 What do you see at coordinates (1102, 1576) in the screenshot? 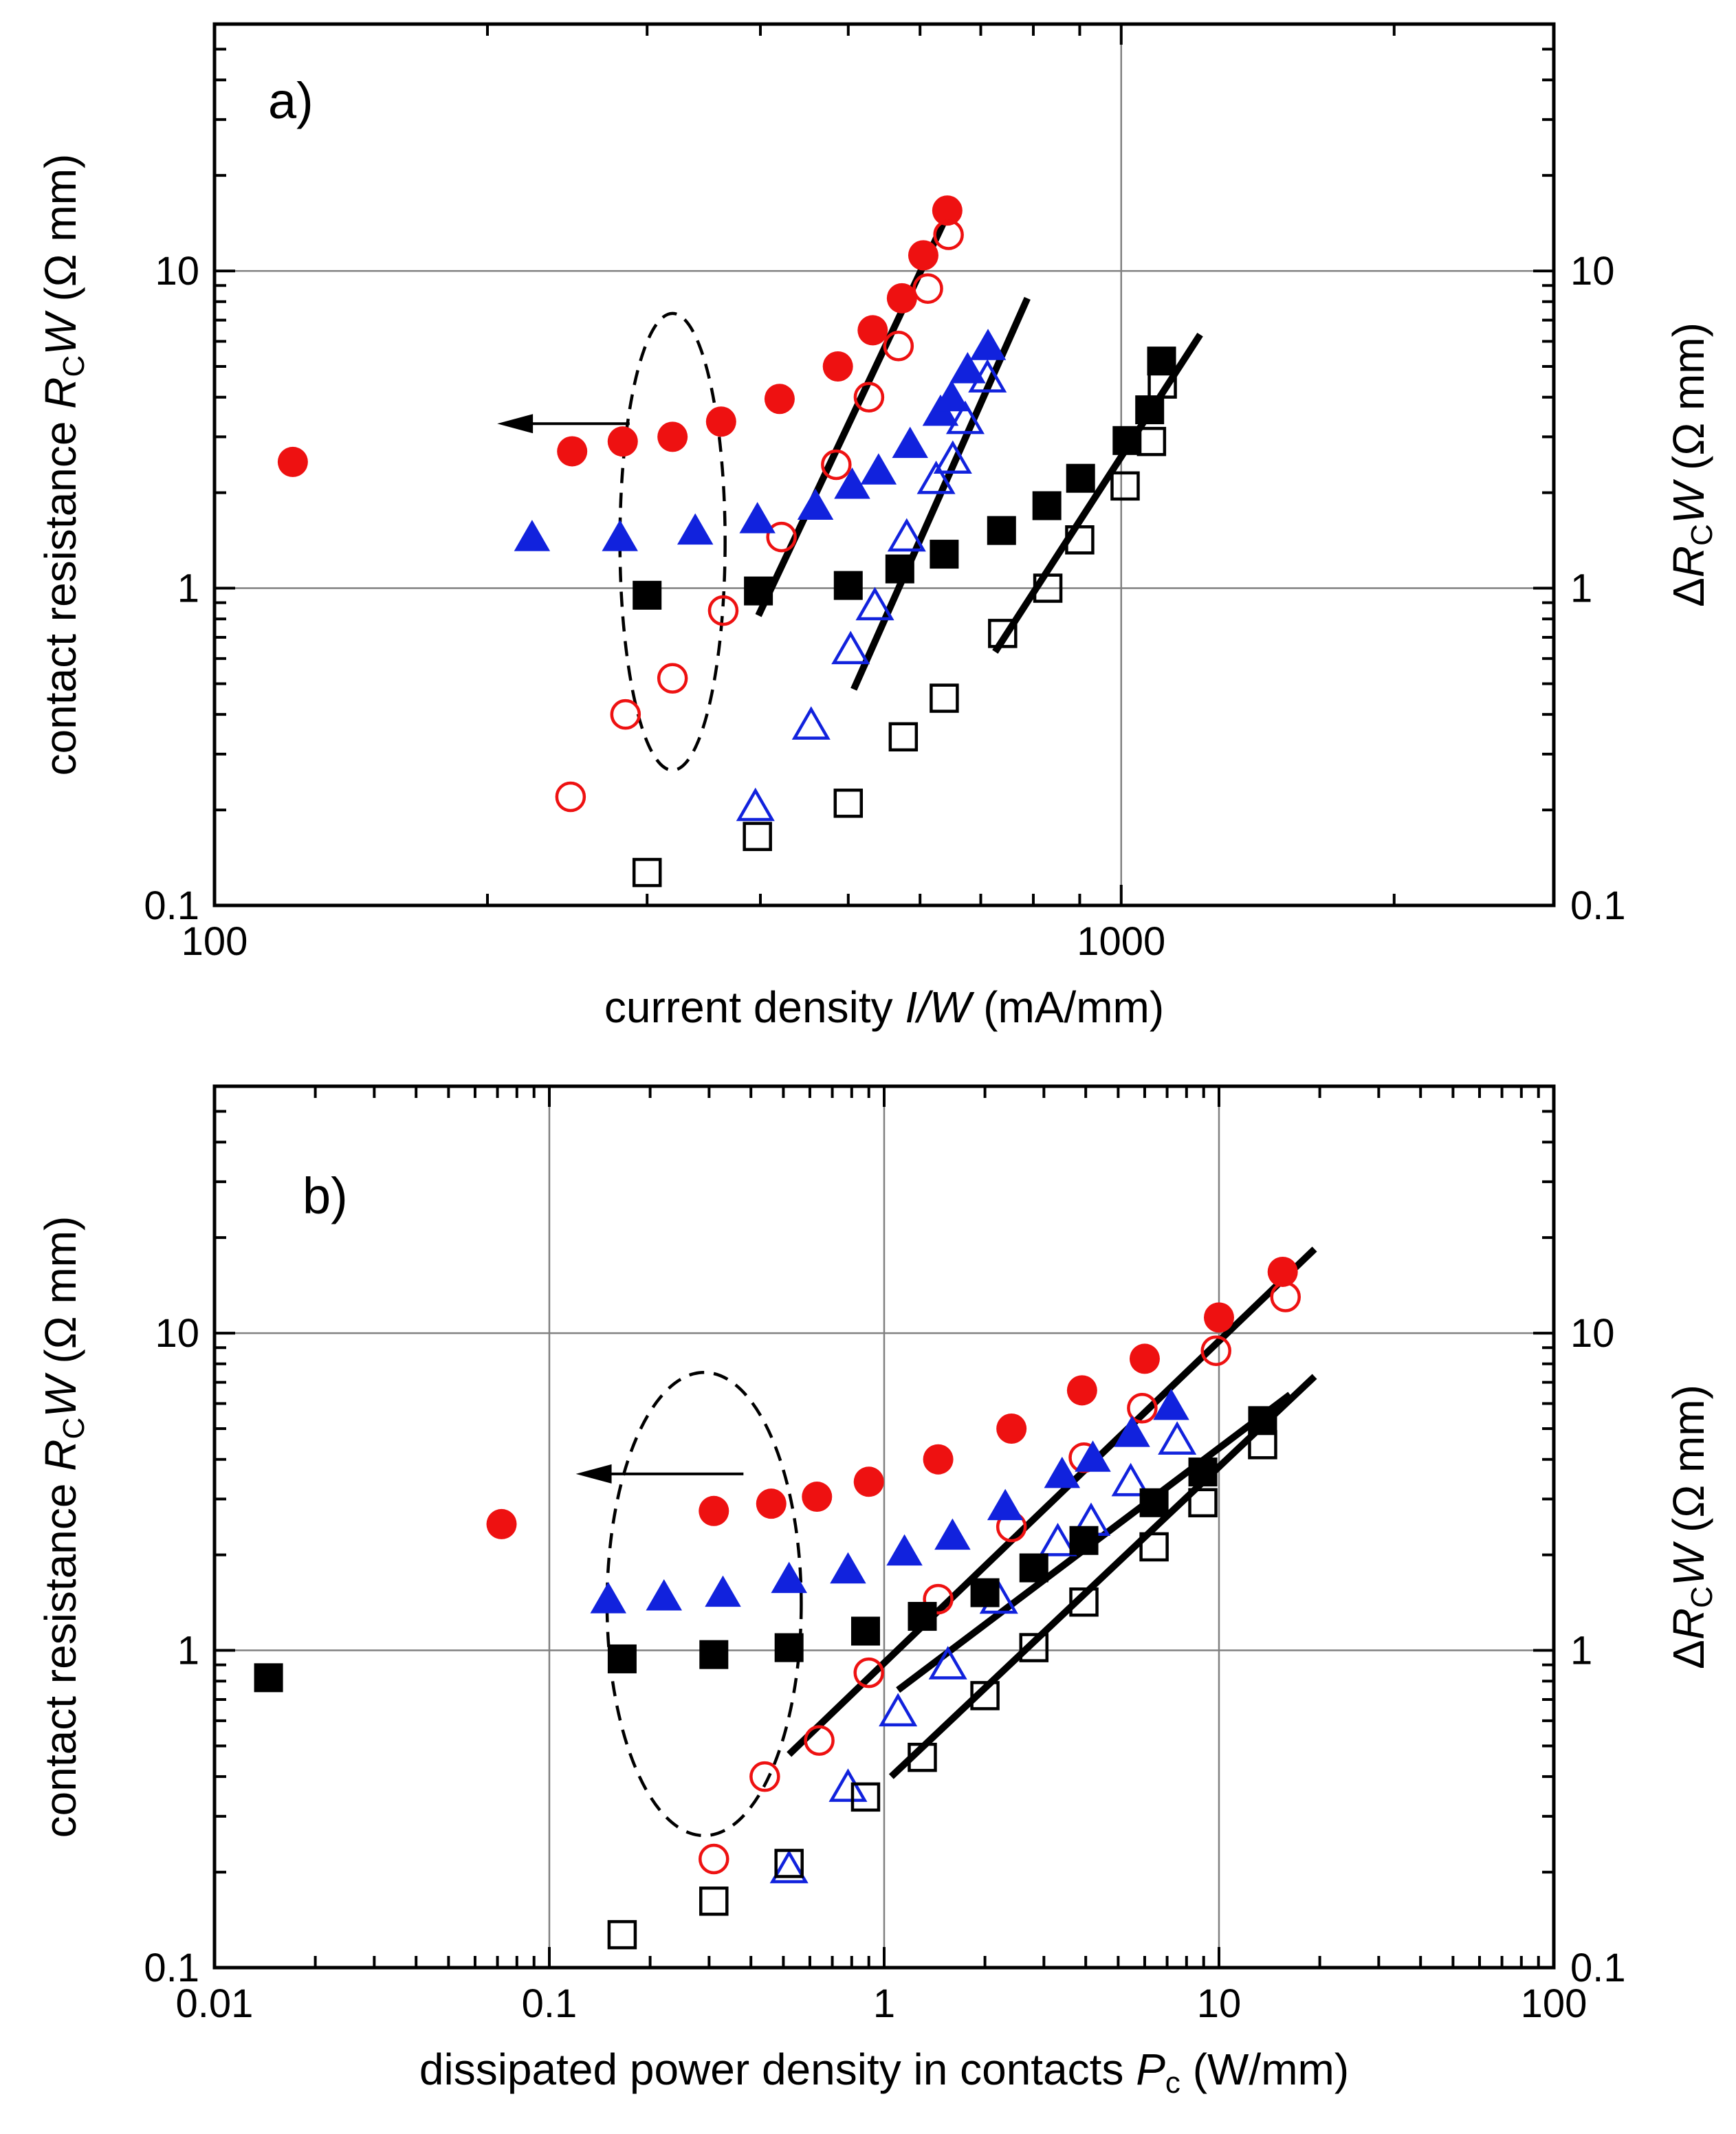
I see `fit-line` at bounding box center [1102, 1576].